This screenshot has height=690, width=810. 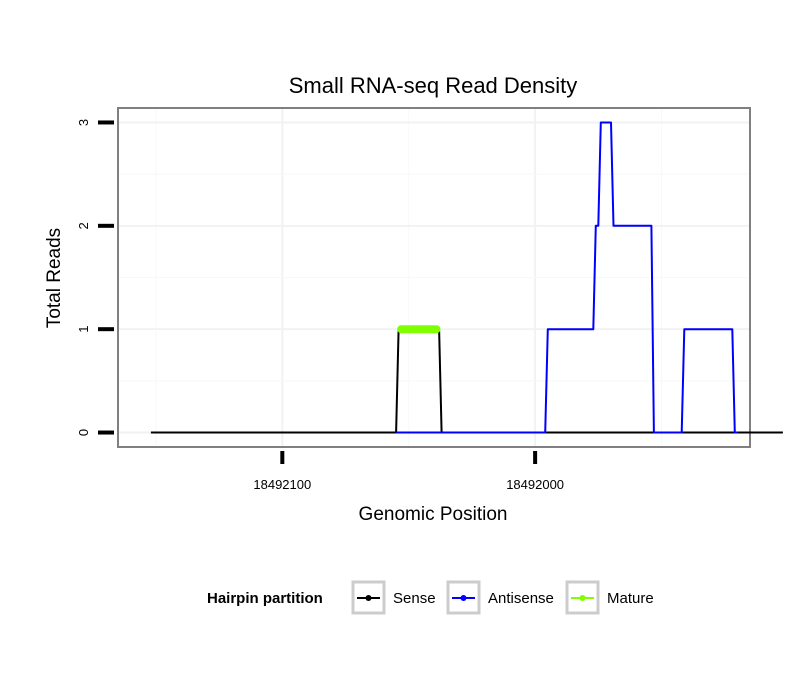 What do you see at coordinates (265, 598) in the screenshot?
I see `legend-title: Hairpin partition` at bounding box center [265, 598].